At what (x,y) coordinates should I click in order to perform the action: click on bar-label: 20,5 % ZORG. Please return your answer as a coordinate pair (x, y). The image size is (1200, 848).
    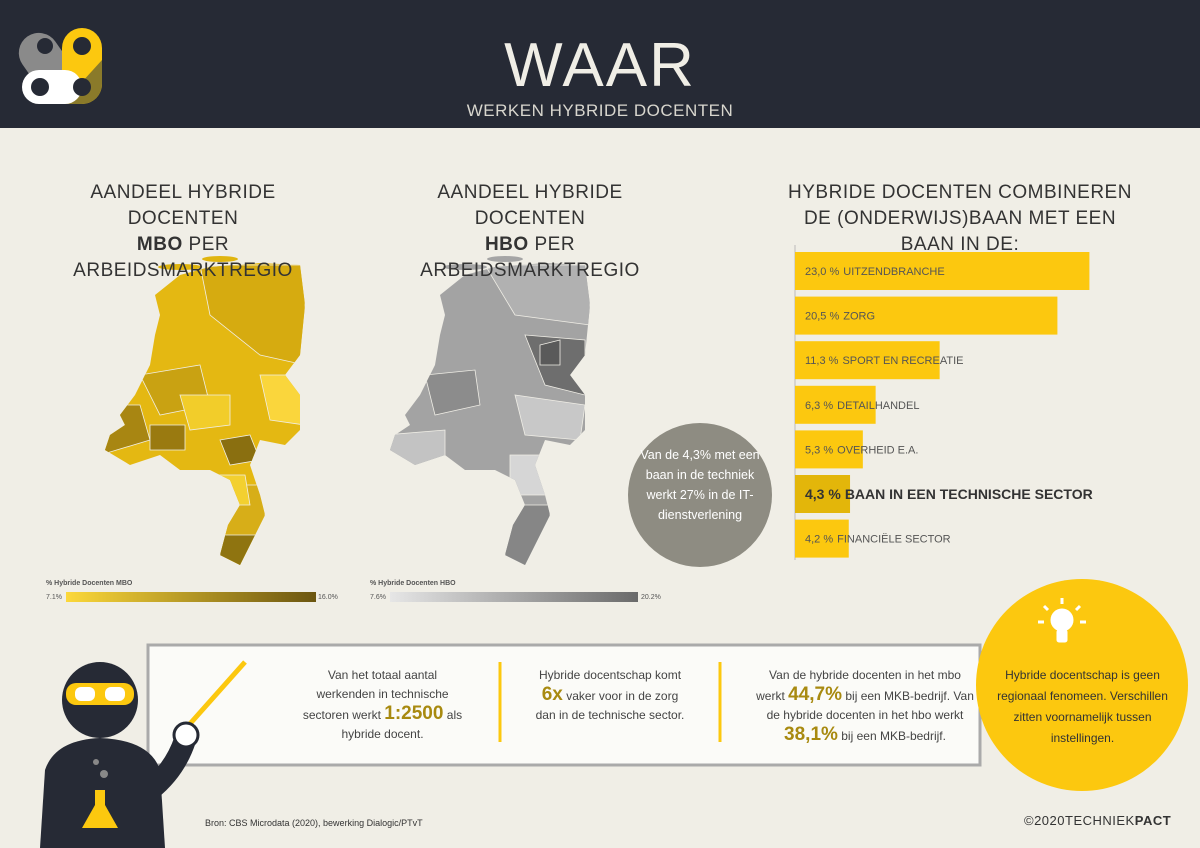
    Looking at the image, I should click on (840, 317).